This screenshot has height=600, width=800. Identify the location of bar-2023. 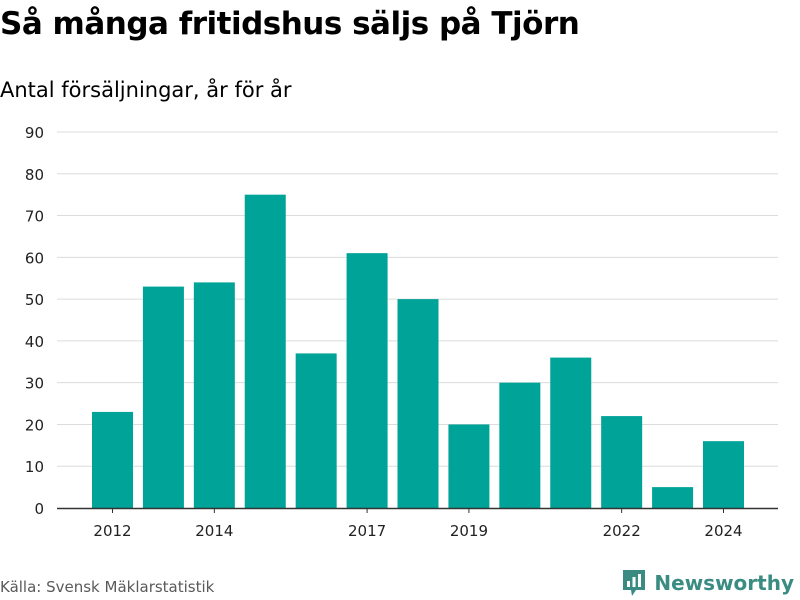
(673, 497).